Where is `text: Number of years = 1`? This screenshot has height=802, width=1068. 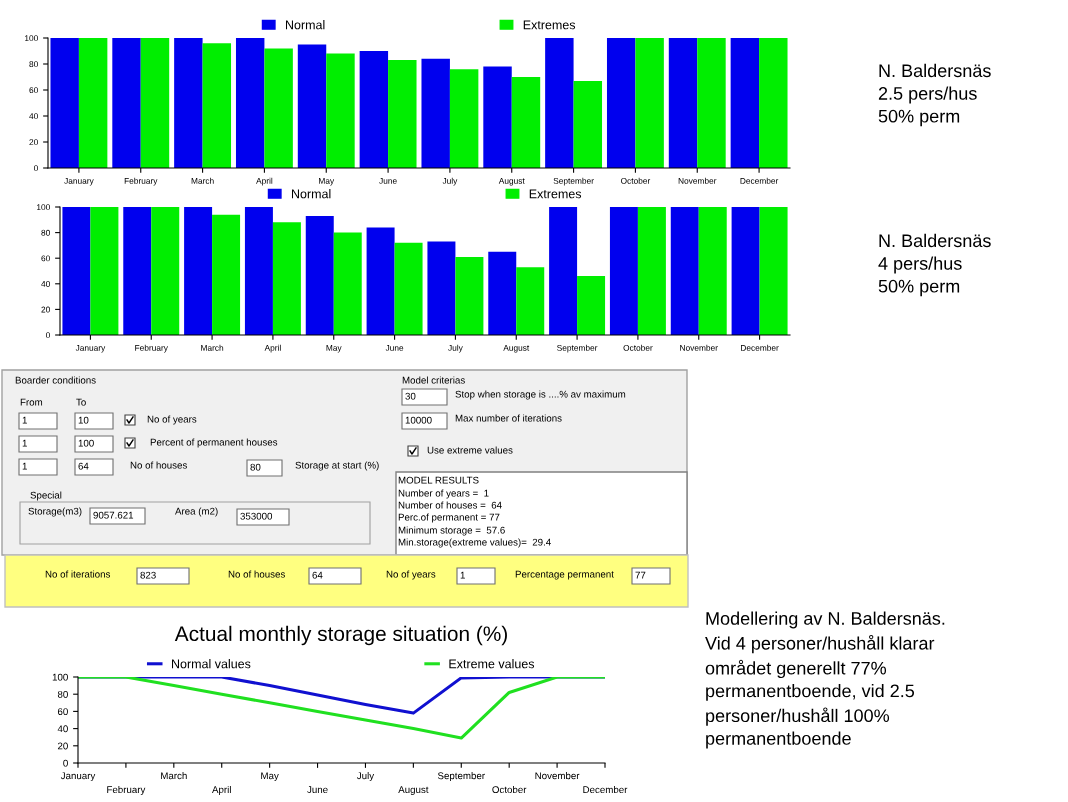 text: Number of years = 1 is located at coordinates (443, 494).